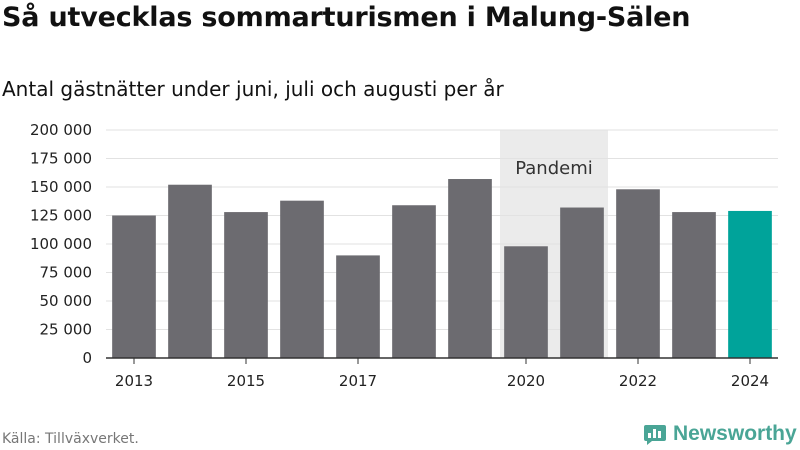 The height and width of the screenshot is (450, 800). What do you see at coordinates (414, 281) in the screenshot?
I see `bar-2018` at bounding box center [414, 281].